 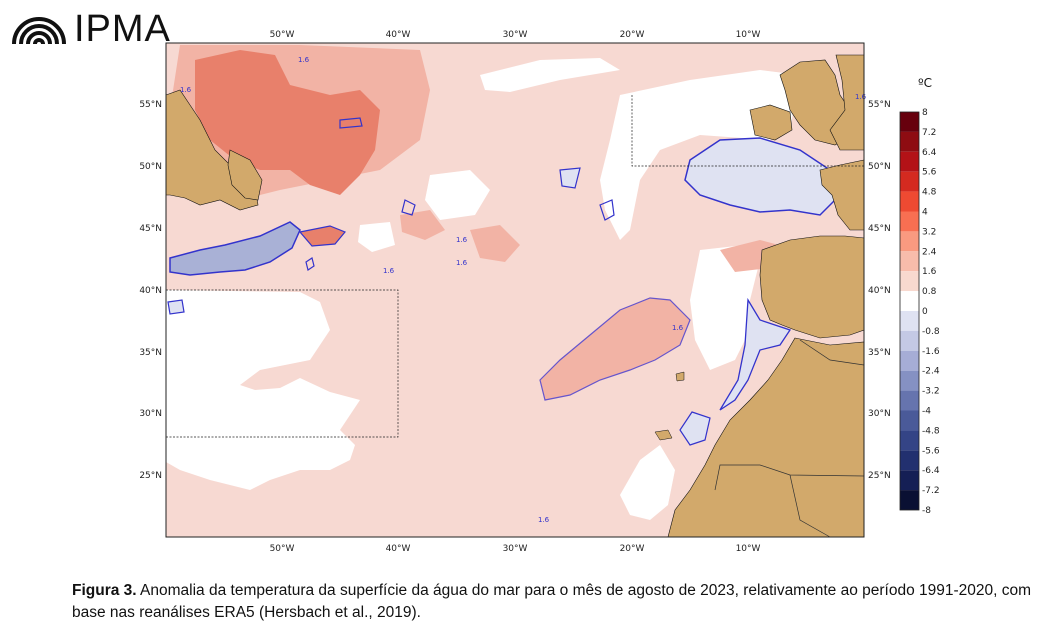 I want to click on lat-label: 55°N, so click(x=150, y=105).